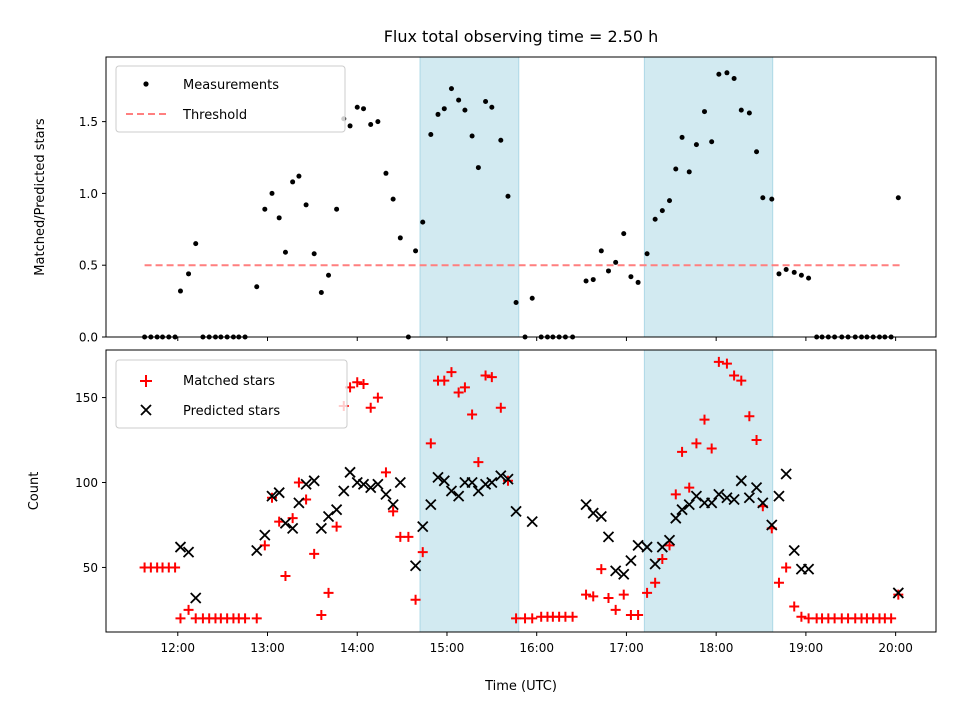 The width and height of the screenshot is (960, 720). I want to click on bottom-legend: Matched stars Predicted stars, so click(231, 394).